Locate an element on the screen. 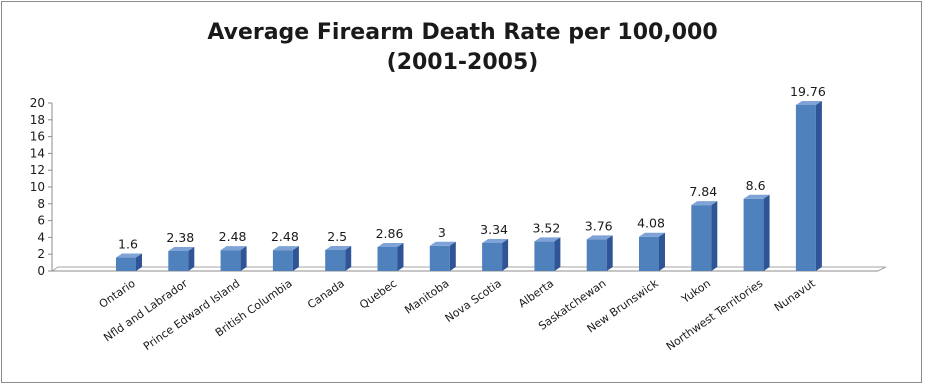 The image size is (925, 386). data-label: 3.52 is located at coordinates (546, 227).